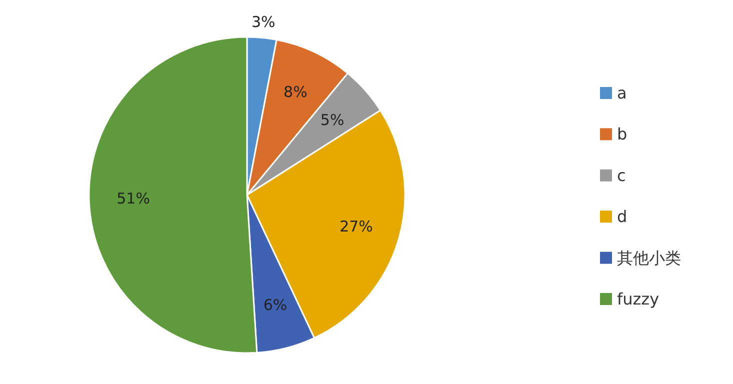  I want to click on data-label: 51%, so click(133, 199).